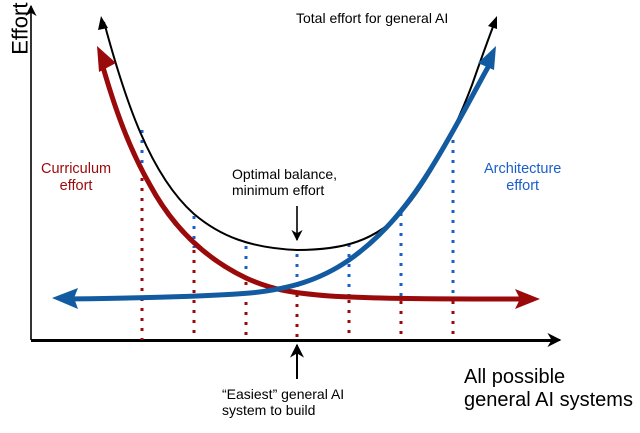 Image resolution: width=640 pixels, height=433 pixels. What do you see at coordinates (103, 23) in the screenshot?
I see `total-arrowhead-left` at bounding box center [103, 23].